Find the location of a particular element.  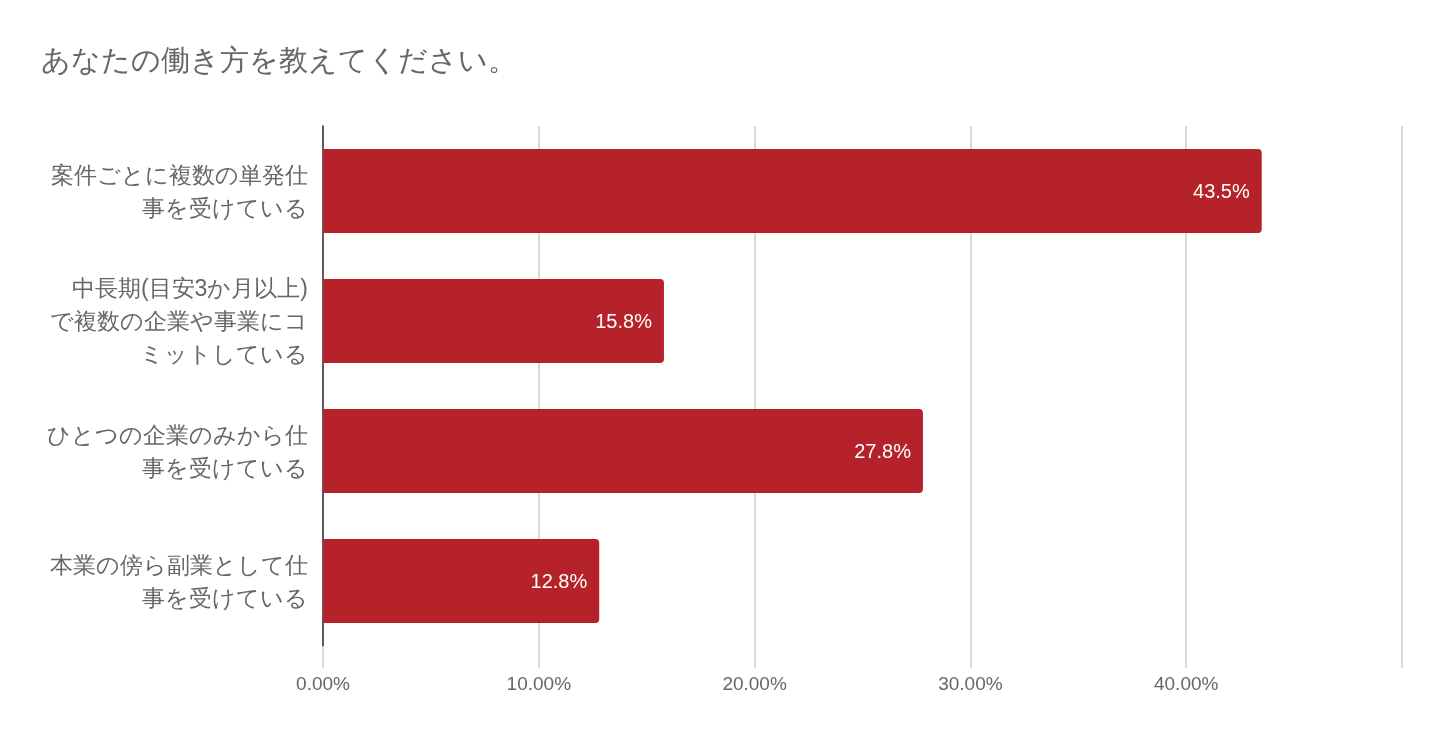

y-tick-label: 中長期(目安3か月以上)で複数の企業や事業にコミットしている is located at coordinates (179, 321).